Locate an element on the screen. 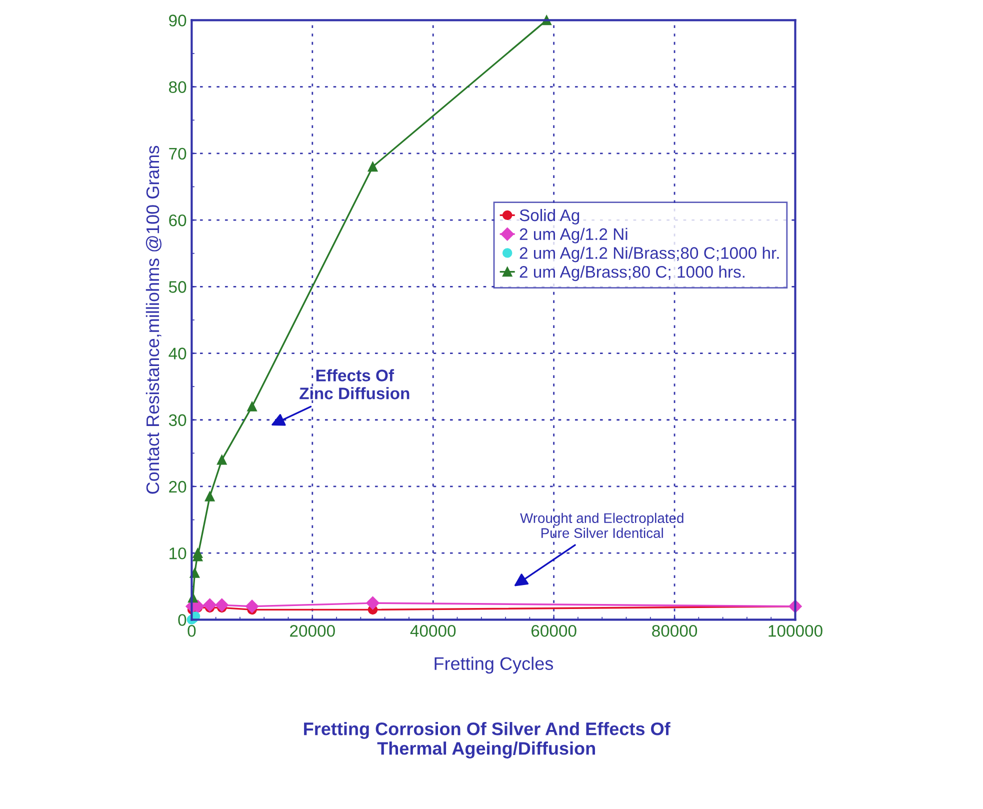 The height and width of the screenshot is (809, 983). legend-label: 2 um Ag/Brass;80 C; 1000 hrs. is located at coordinates (632, 274).